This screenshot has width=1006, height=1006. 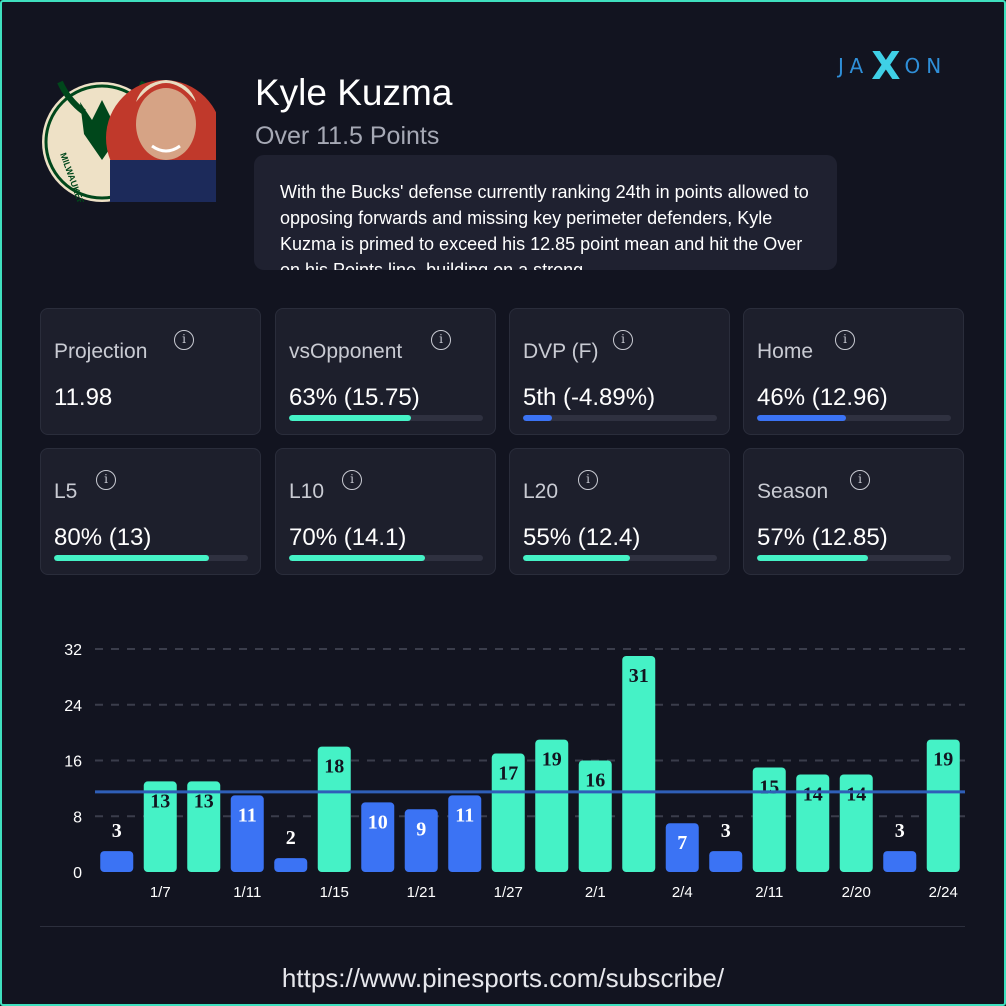 What do you see at coordinates (334, 767) in the screenshot?
I see `bar-value-label: 18` at bounding box center [334, 767].